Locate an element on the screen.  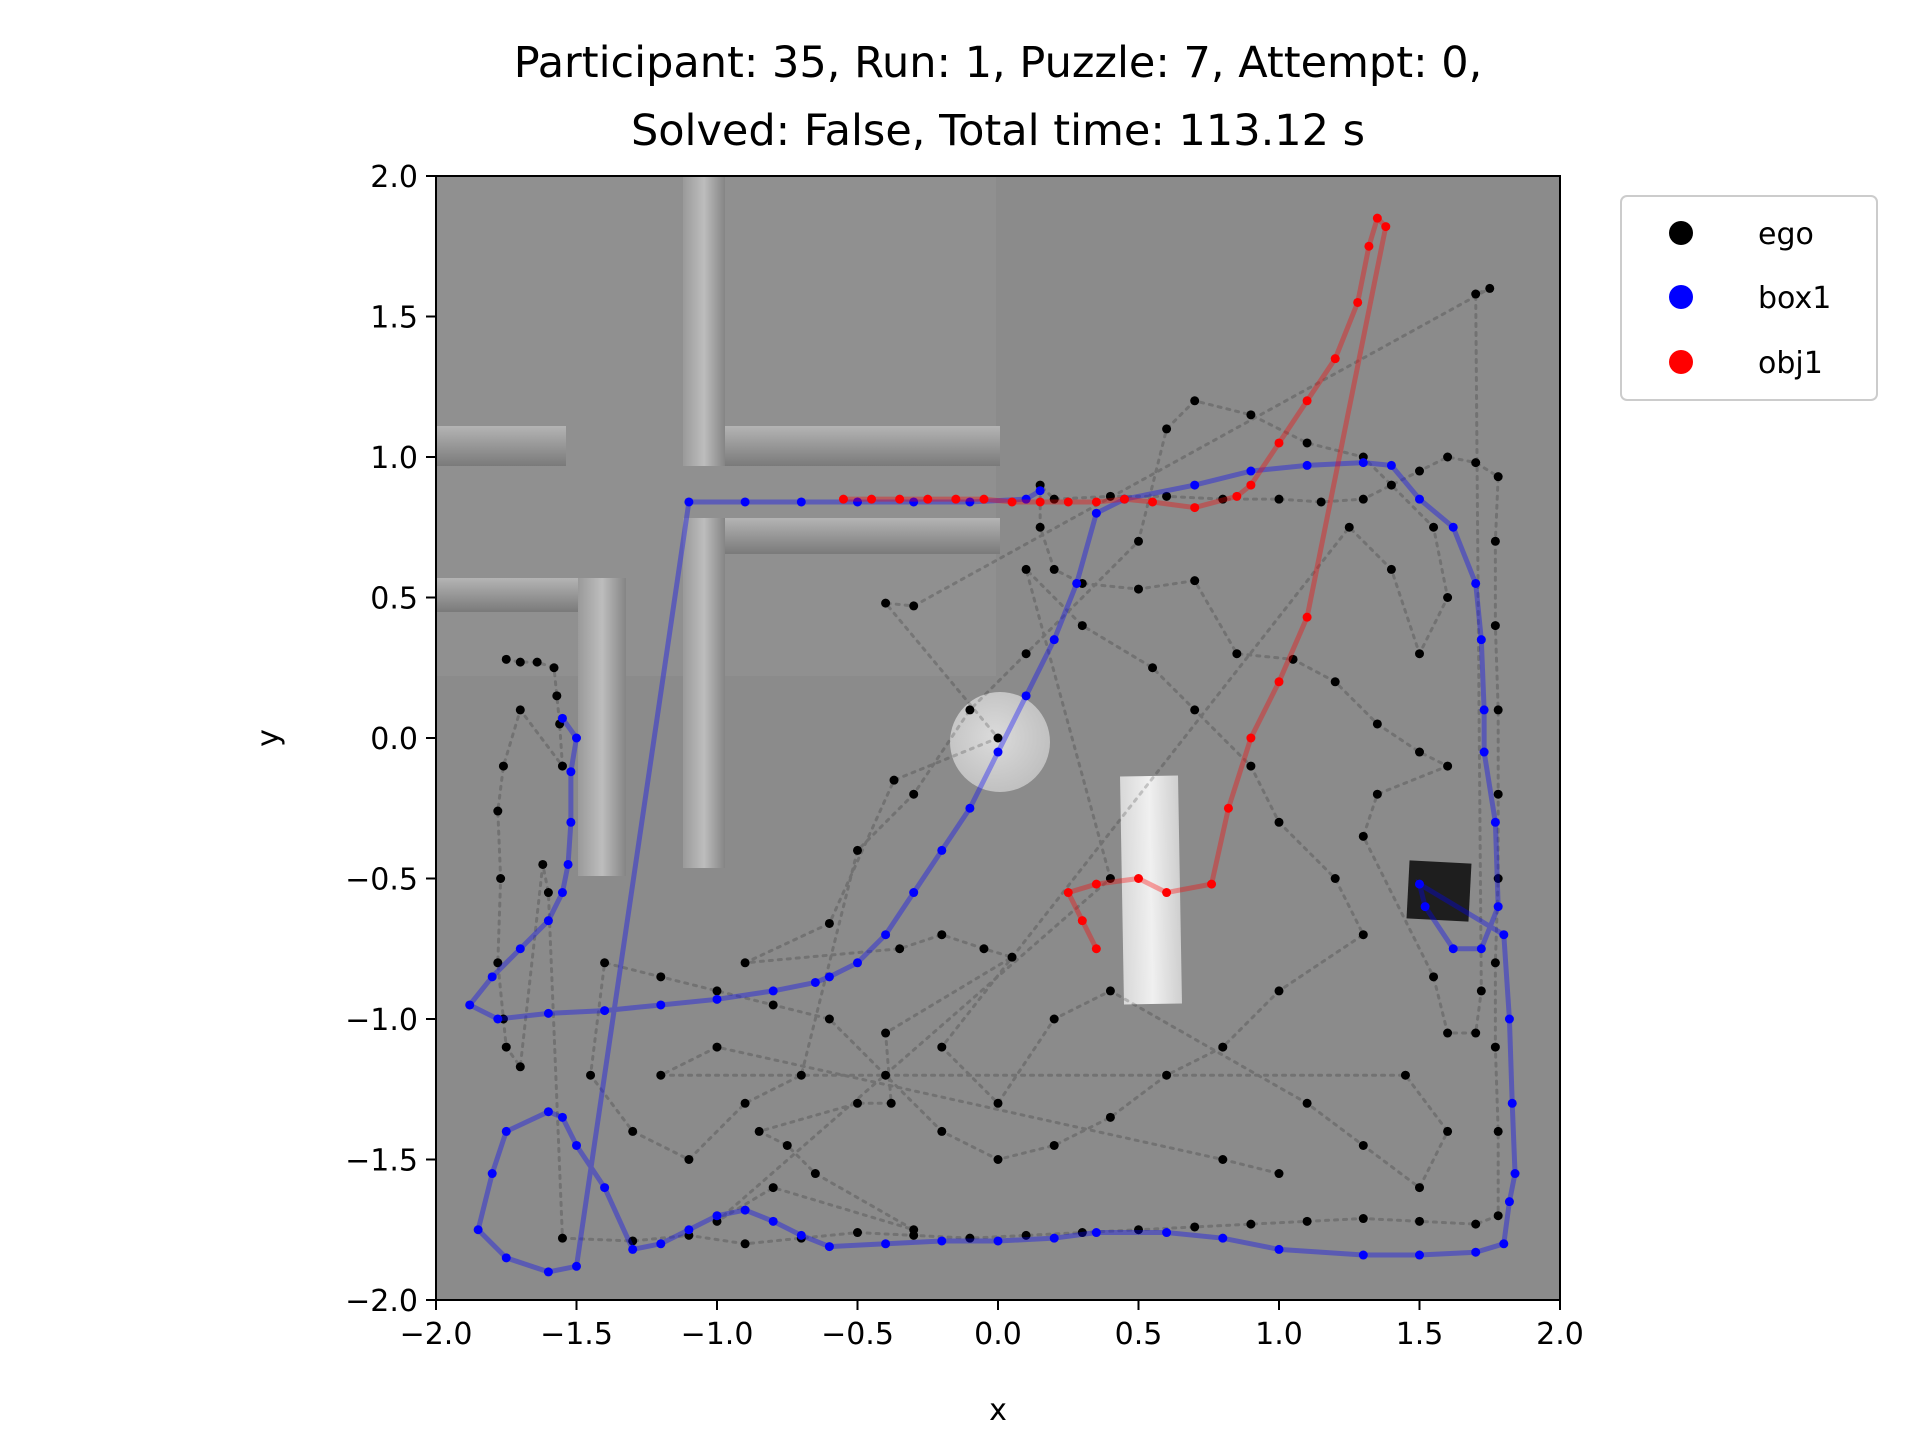
legend-label-obj1: obj1 is located at coordinates (1790, 363).